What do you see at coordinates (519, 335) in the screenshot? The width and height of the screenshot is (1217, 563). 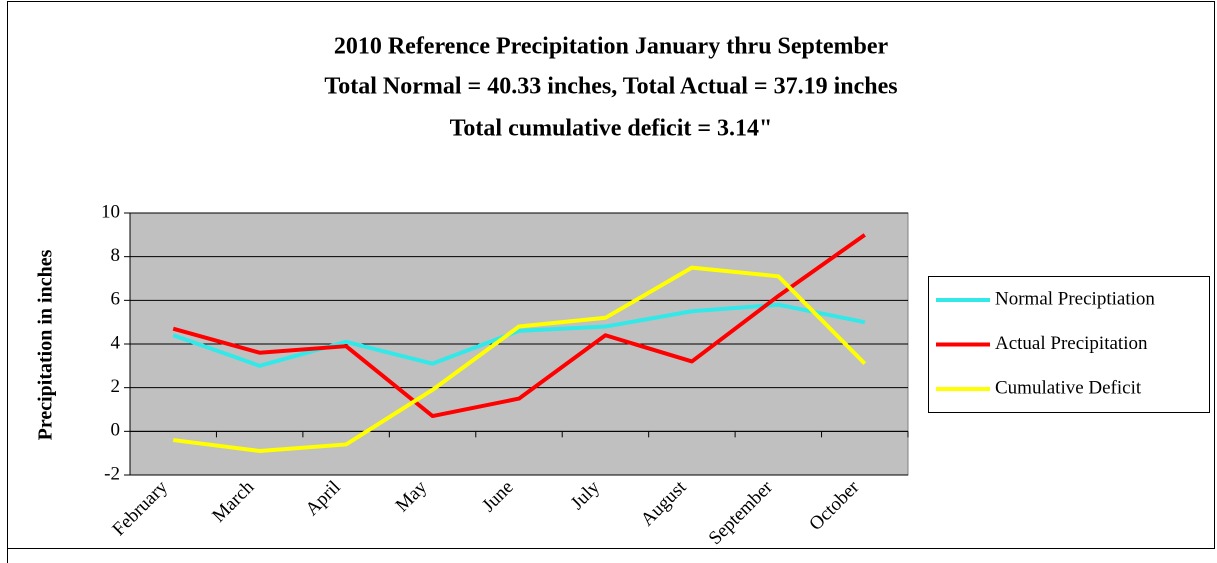 I see `series-line` at bounding box center [519, 335].